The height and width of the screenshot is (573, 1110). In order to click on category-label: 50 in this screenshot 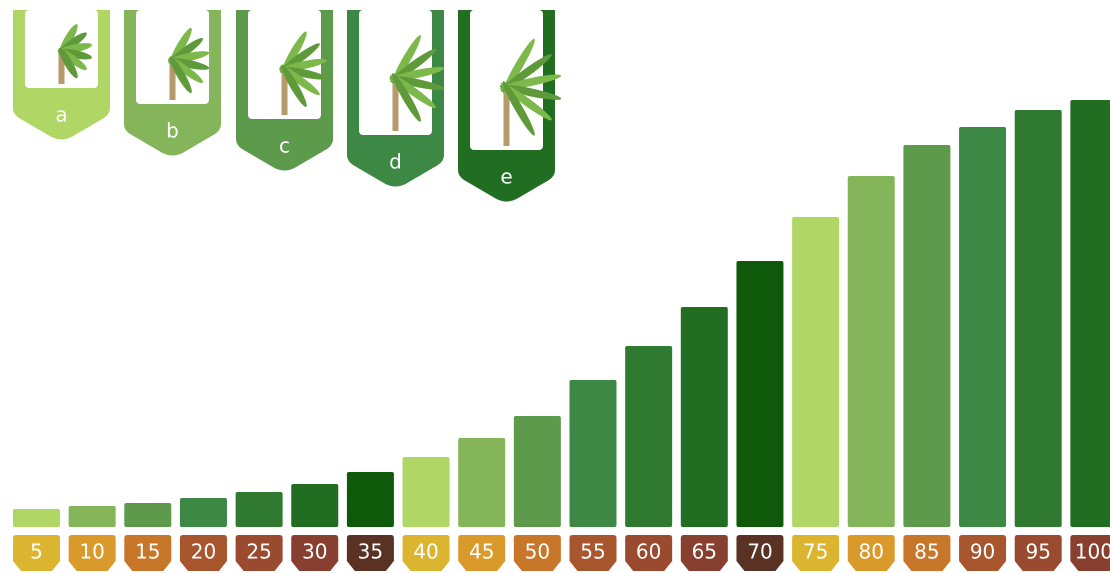, I will do `click(537, 552)`.